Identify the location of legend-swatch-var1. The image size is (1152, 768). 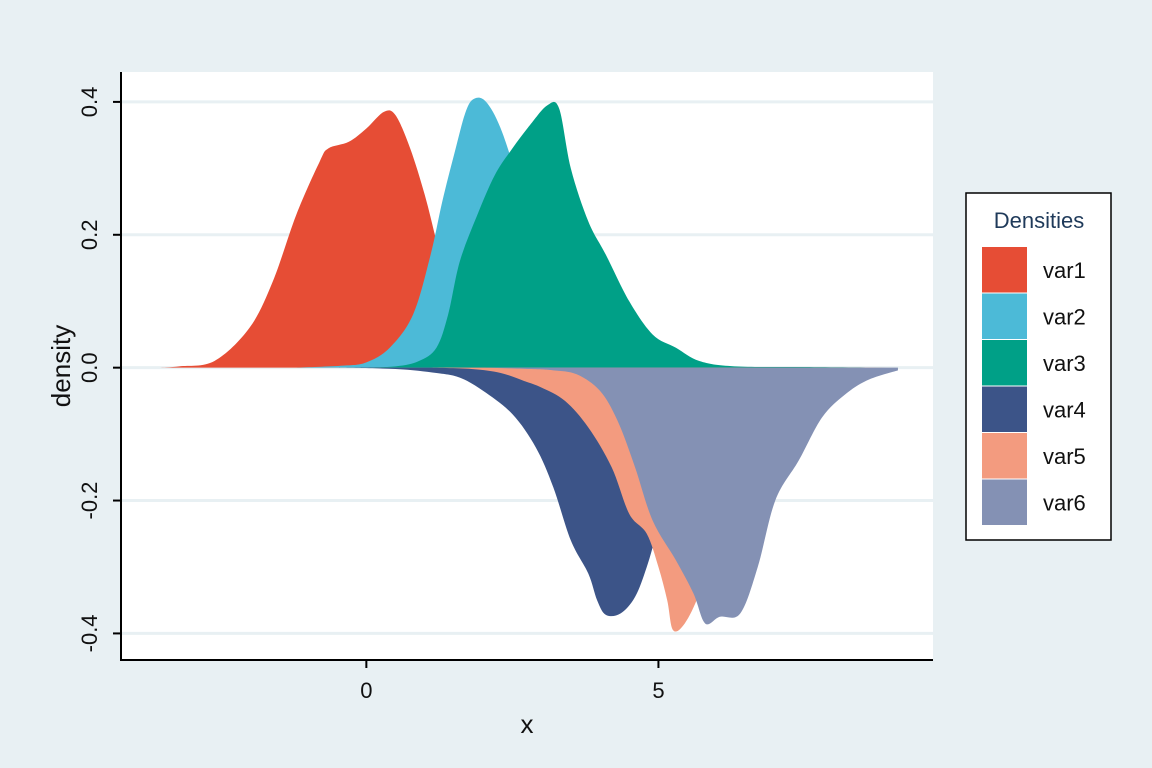
(1004, 270).